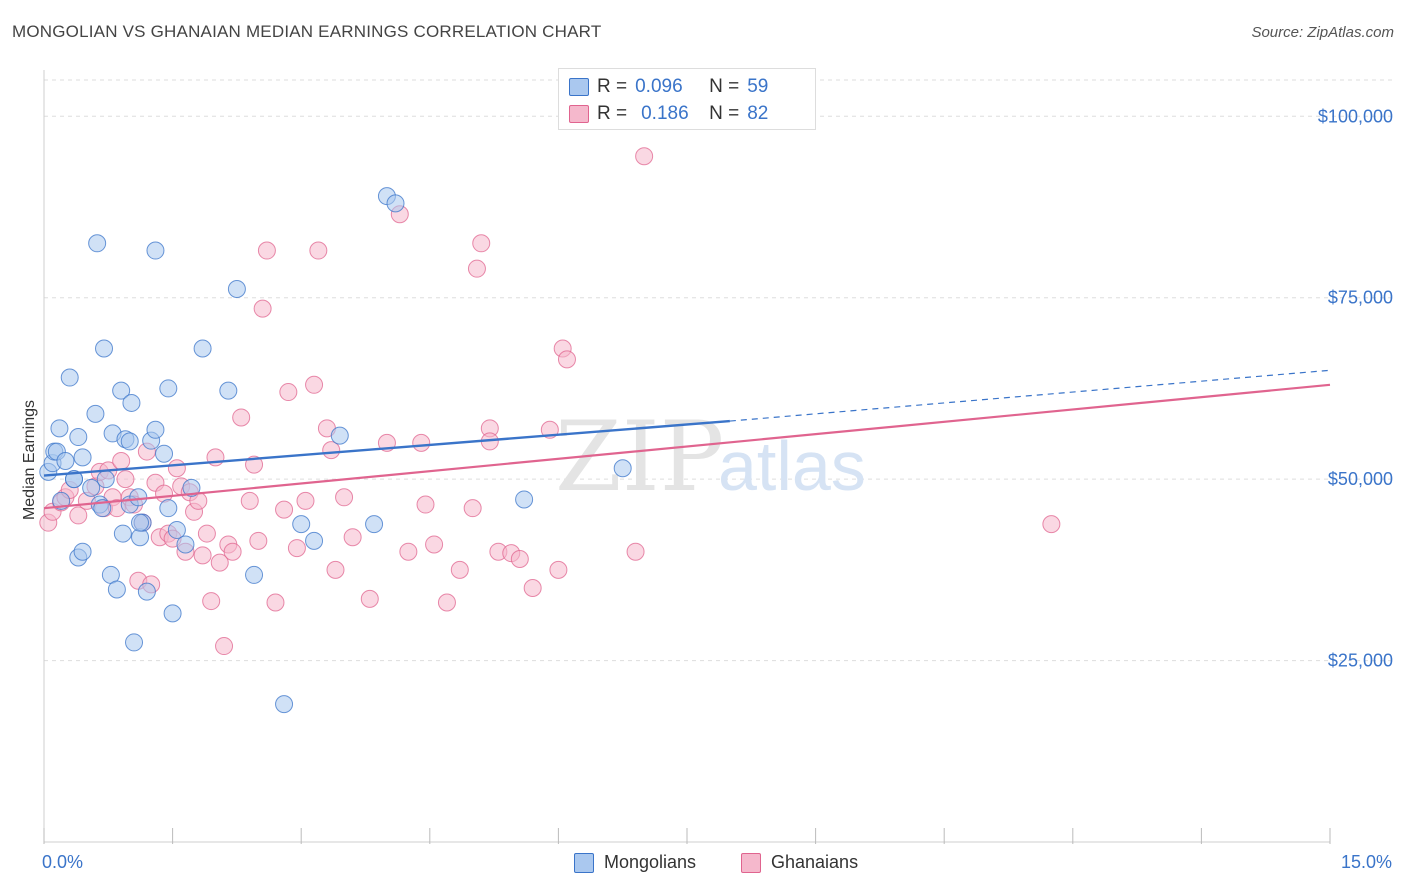 This screenshot has height=892, width=1406. Describe the element at coordinates (659, 86) in the screenshot. I see `r-value: 0.096` at that location.